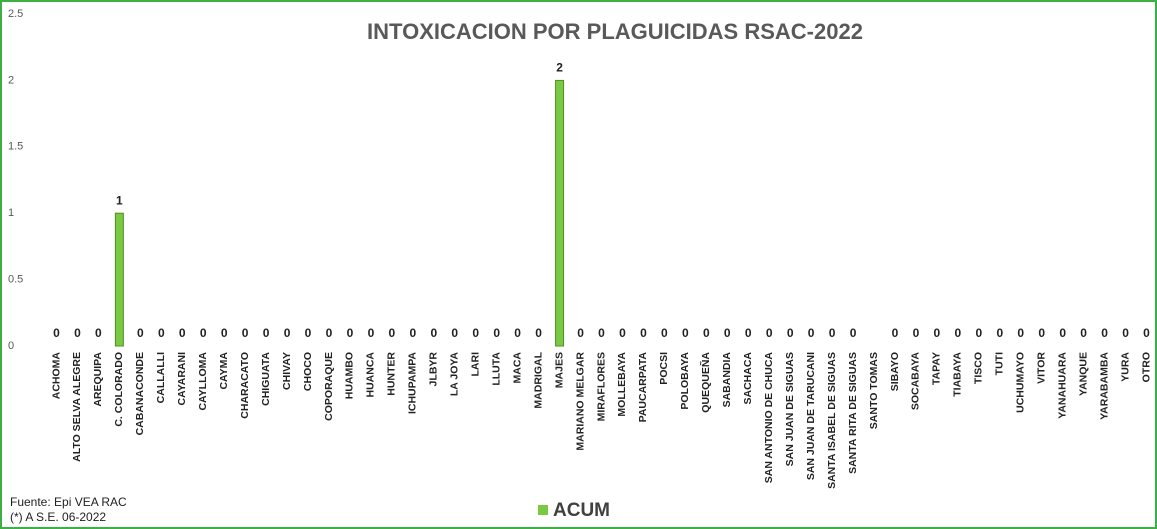  Describe the element at coordinates (1104, 386) in the screenshot. I see `x-tick-label: YARABAMBA` at that location.